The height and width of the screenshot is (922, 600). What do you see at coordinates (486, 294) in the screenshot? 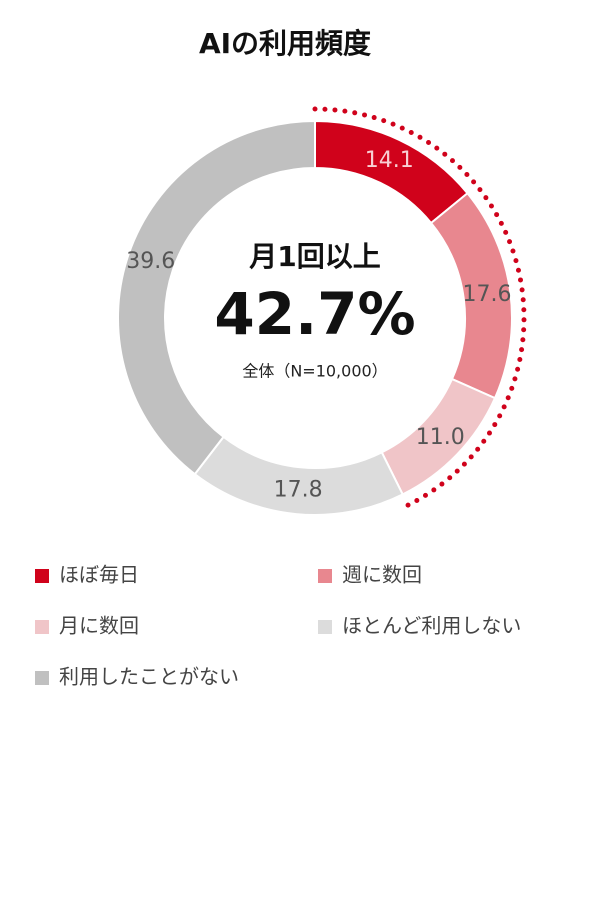
I see `value-label: 17.6` at bounding box center [486, 294].